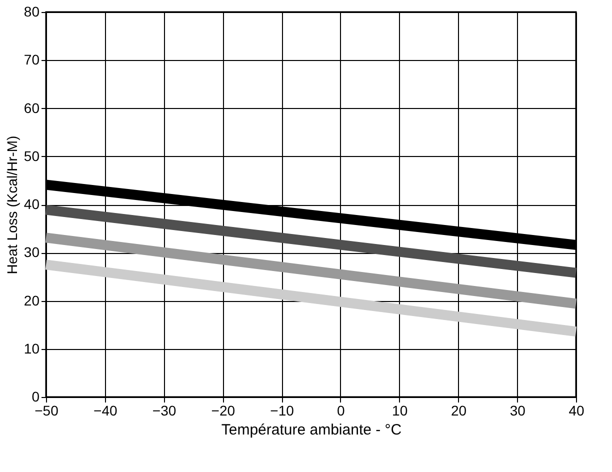 The height and width of the screenshot is (472, 612). I want to click on y-tick-label: 0, so click(36, 396).